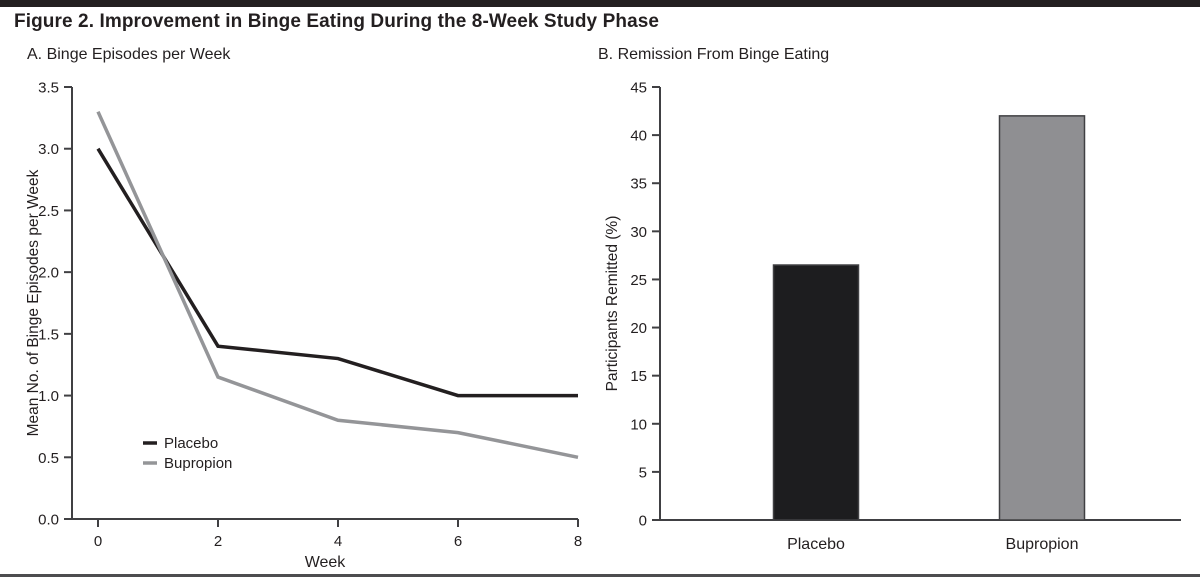 The image size is (1200, 583). I want to click on chart-a-x-tick-label: 6, so click(458, 541).